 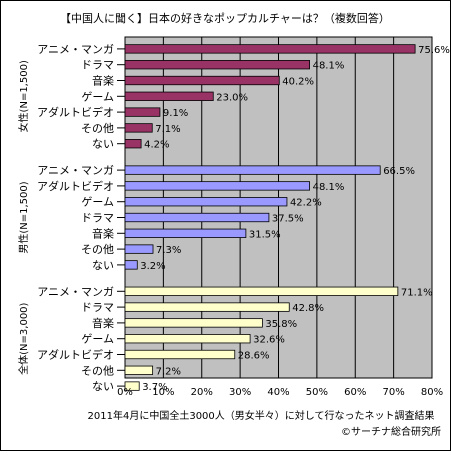 I want to click on data-label: 37.5%, so click(x=288, y=219).